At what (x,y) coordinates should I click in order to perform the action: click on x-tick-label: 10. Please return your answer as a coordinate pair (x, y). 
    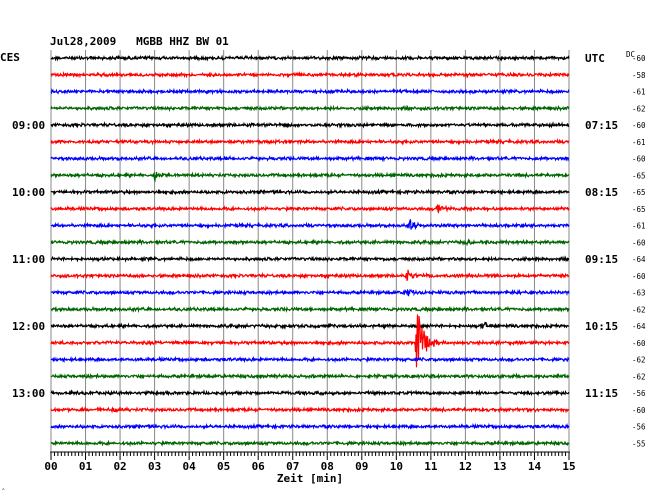
    Looking at the image, I should click on (396, 466).